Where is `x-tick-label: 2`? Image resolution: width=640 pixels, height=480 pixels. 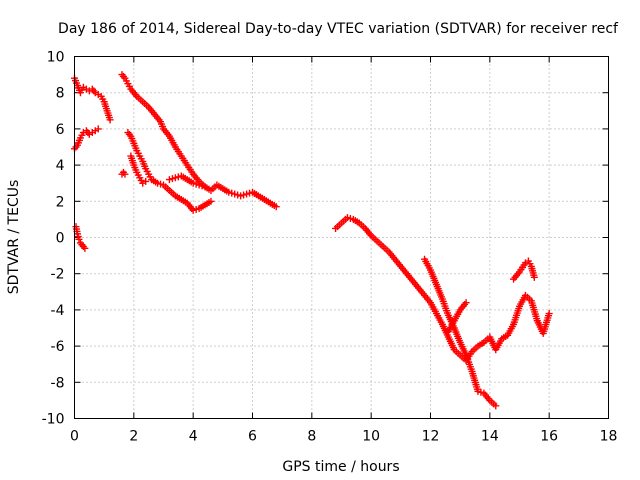 x-tick-label: 2 is located at coordinates (133, 437).